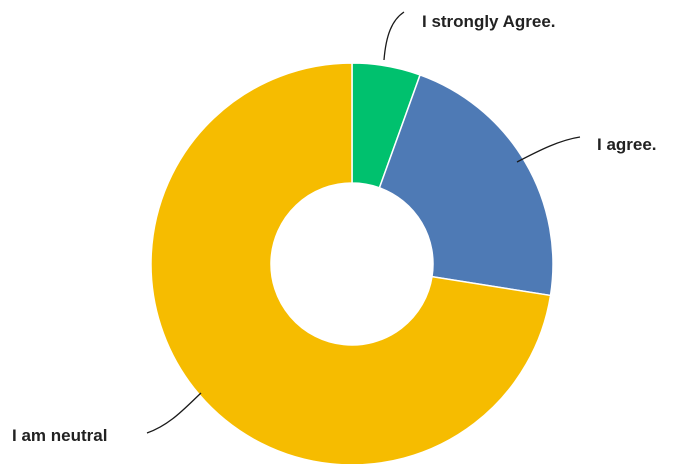 The image size is (679, 464). Describe the element at coordinates (174, 413) in the screenshot. I see `leader-line-neutral` at that location.